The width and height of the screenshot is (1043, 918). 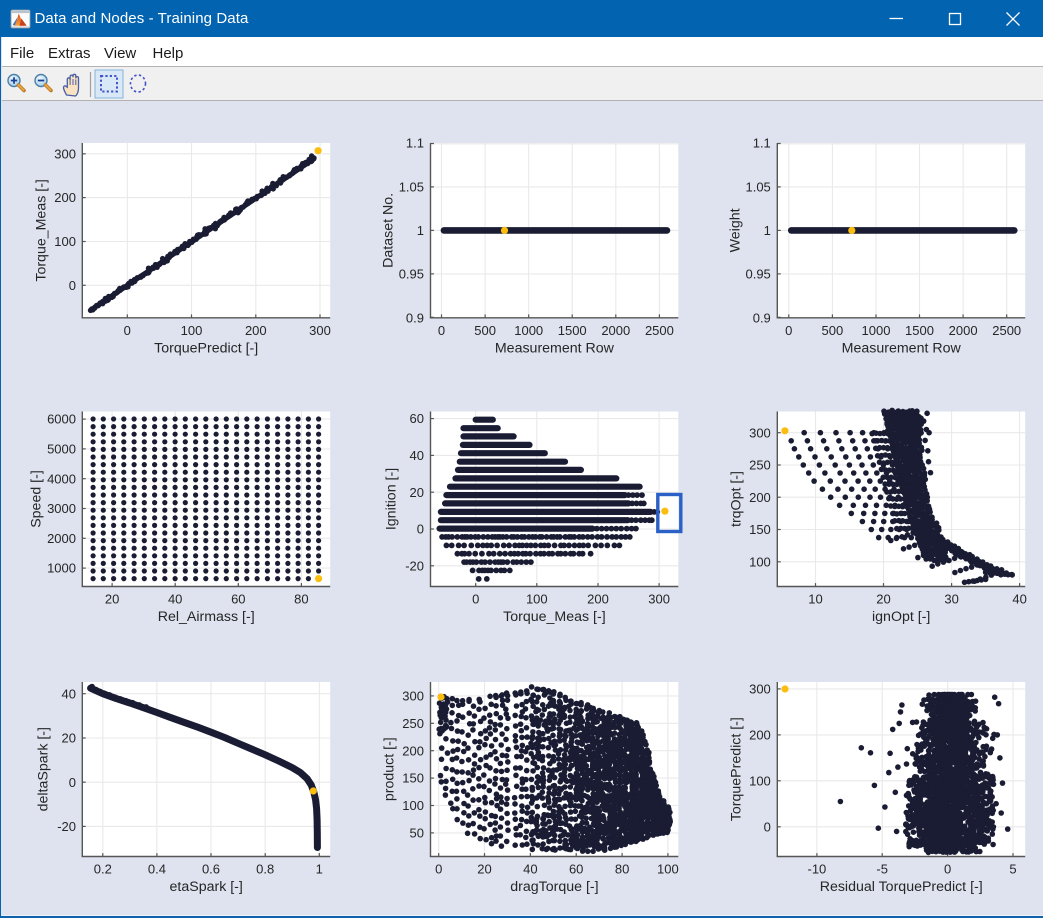 I want to click on svg-text: ignOpt [-], so click(x=901, y=617).